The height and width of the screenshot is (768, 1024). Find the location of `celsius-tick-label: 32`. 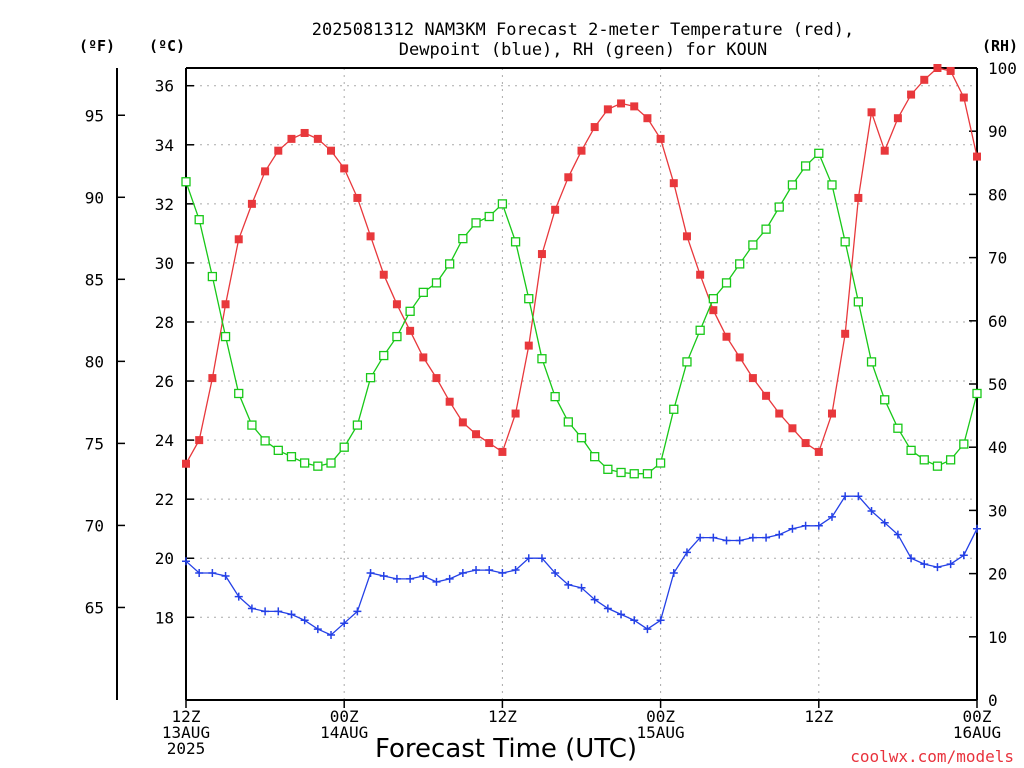

celsius-tick-label: 32 is located at coordinates (164, 204).